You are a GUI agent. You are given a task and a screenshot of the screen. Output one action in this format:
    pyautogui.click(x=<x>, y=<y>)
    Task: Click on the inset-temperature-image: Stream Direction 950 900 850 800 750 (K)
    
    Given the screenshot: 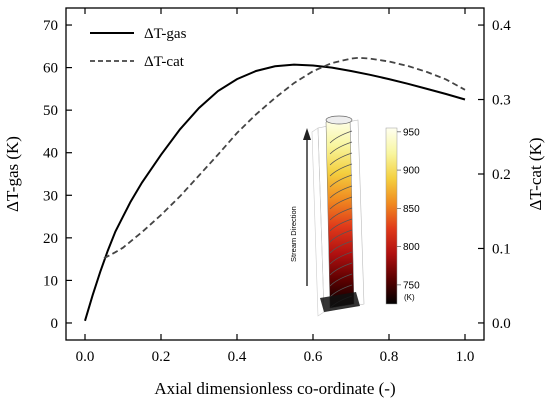 What is the action you would take?
    pyautogui.click(x=354, y=216)
    